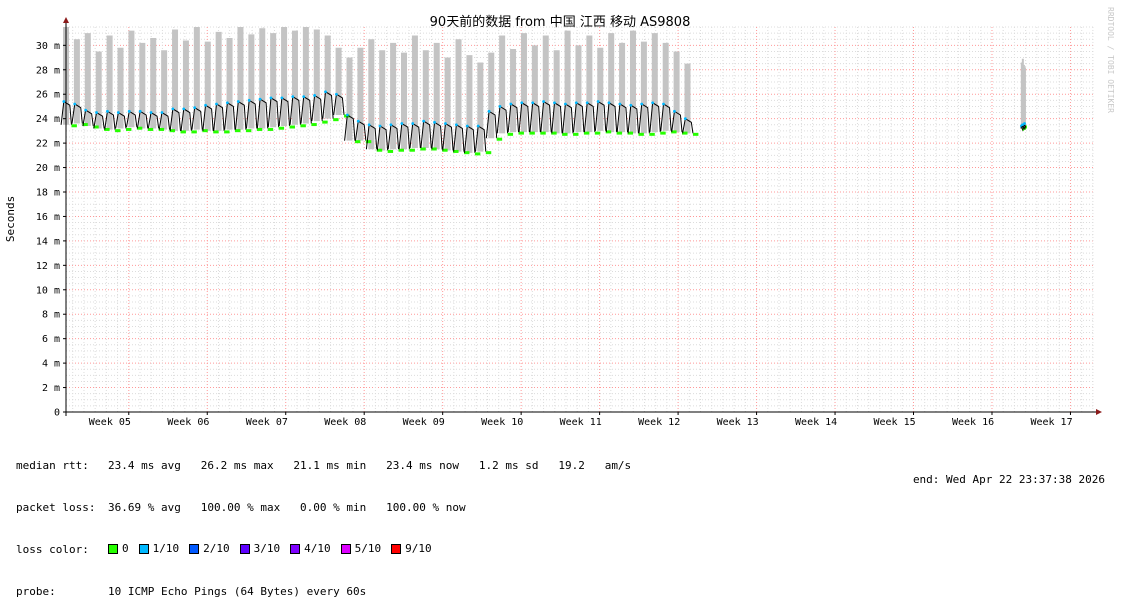 The width and height of the screenshot is (1121, 613). What do you see at coordinates (57, 413) in the screenshot?
I see `y-tick-label: 0` at bounding box center [57, 413].